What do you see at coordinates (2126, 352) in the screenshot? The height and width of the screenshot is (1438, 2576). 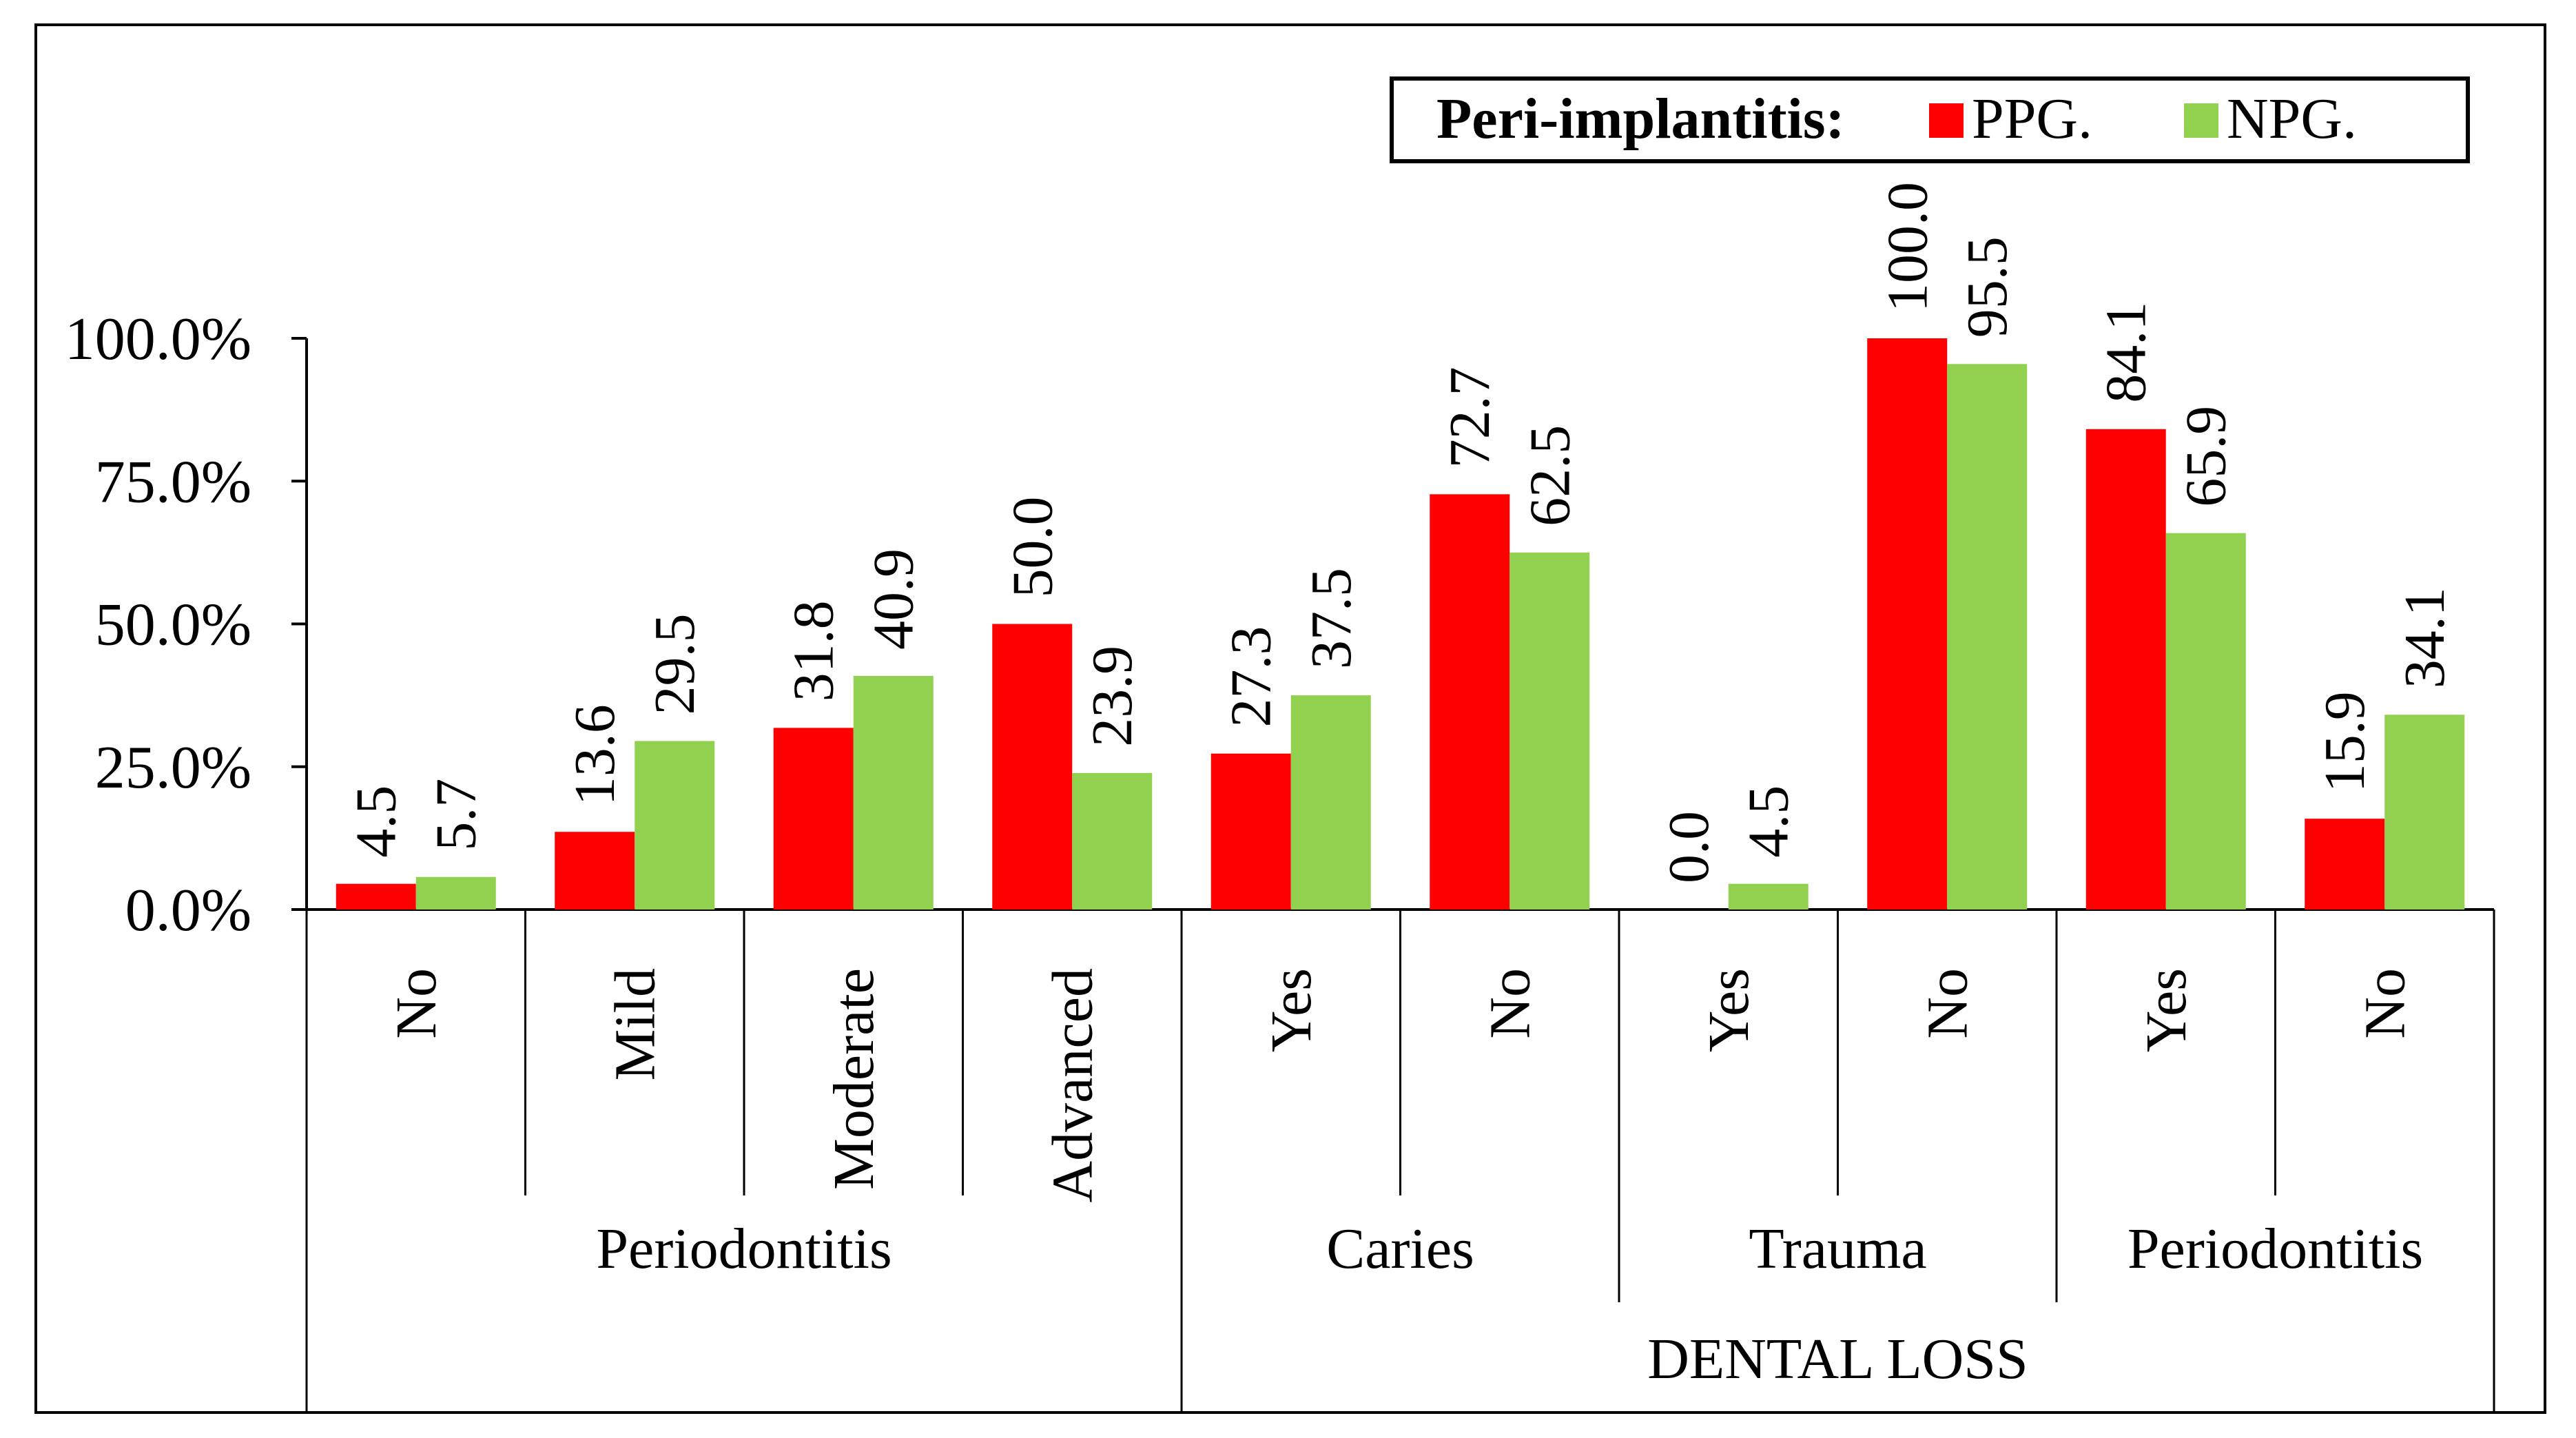 I see `data-label-ppg-8: 84.1` at bounding box center [2126, 352].